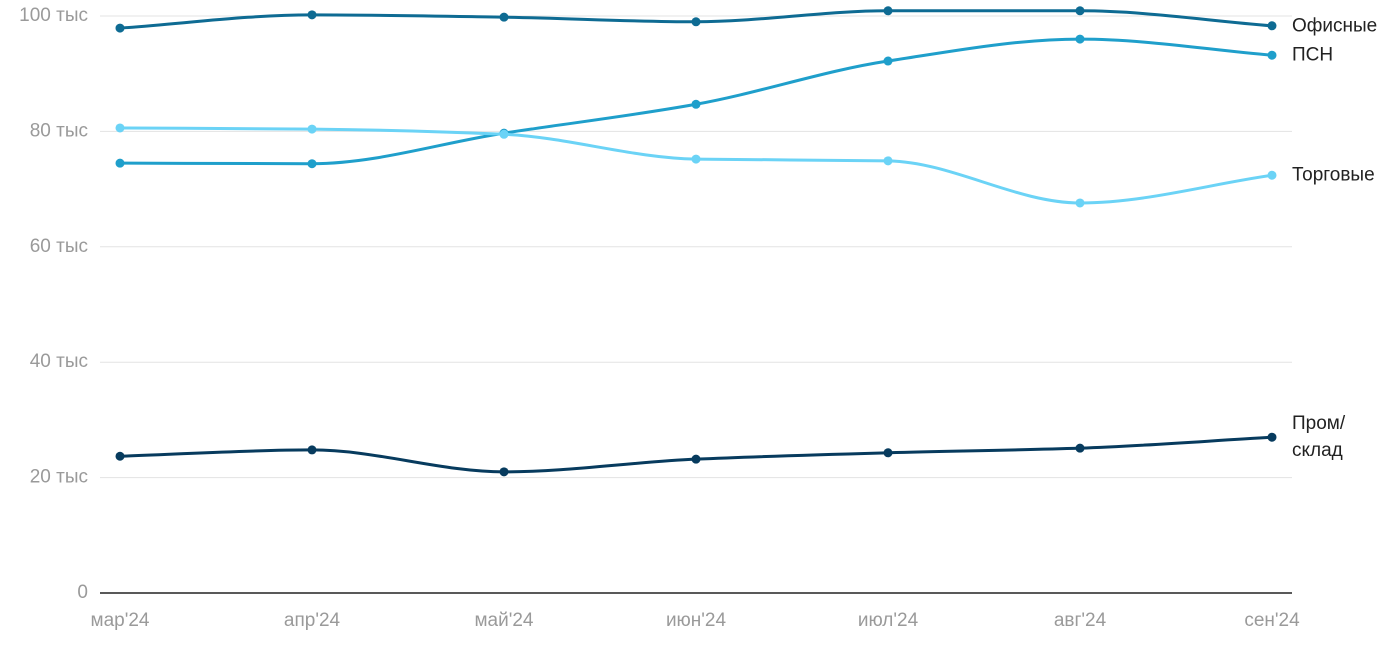 The image size is (1400, 650). Describe the element at coordinates (59, 130) in the screenshot. I see `y-tick-label: 80 тыс` at that location.